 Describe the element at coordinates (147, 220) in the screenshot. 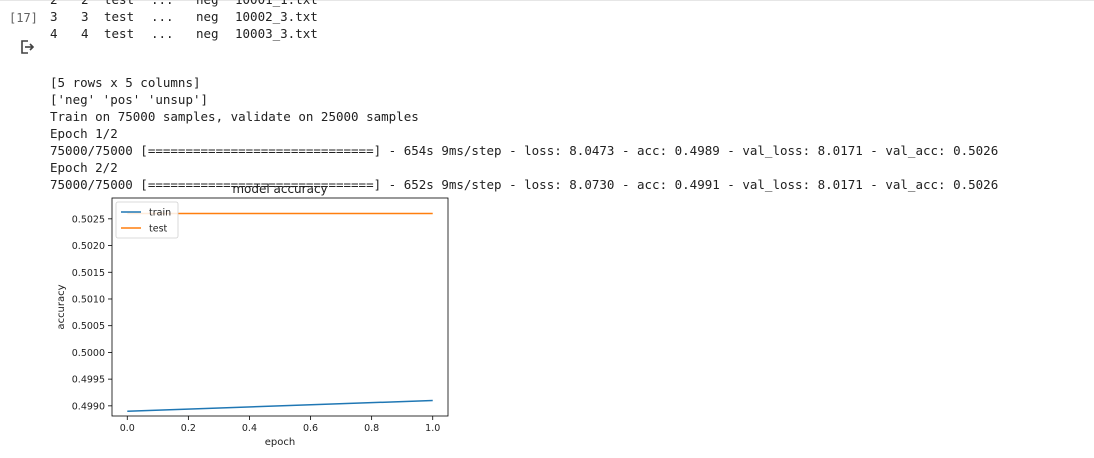

I see `legend-box` at that location.